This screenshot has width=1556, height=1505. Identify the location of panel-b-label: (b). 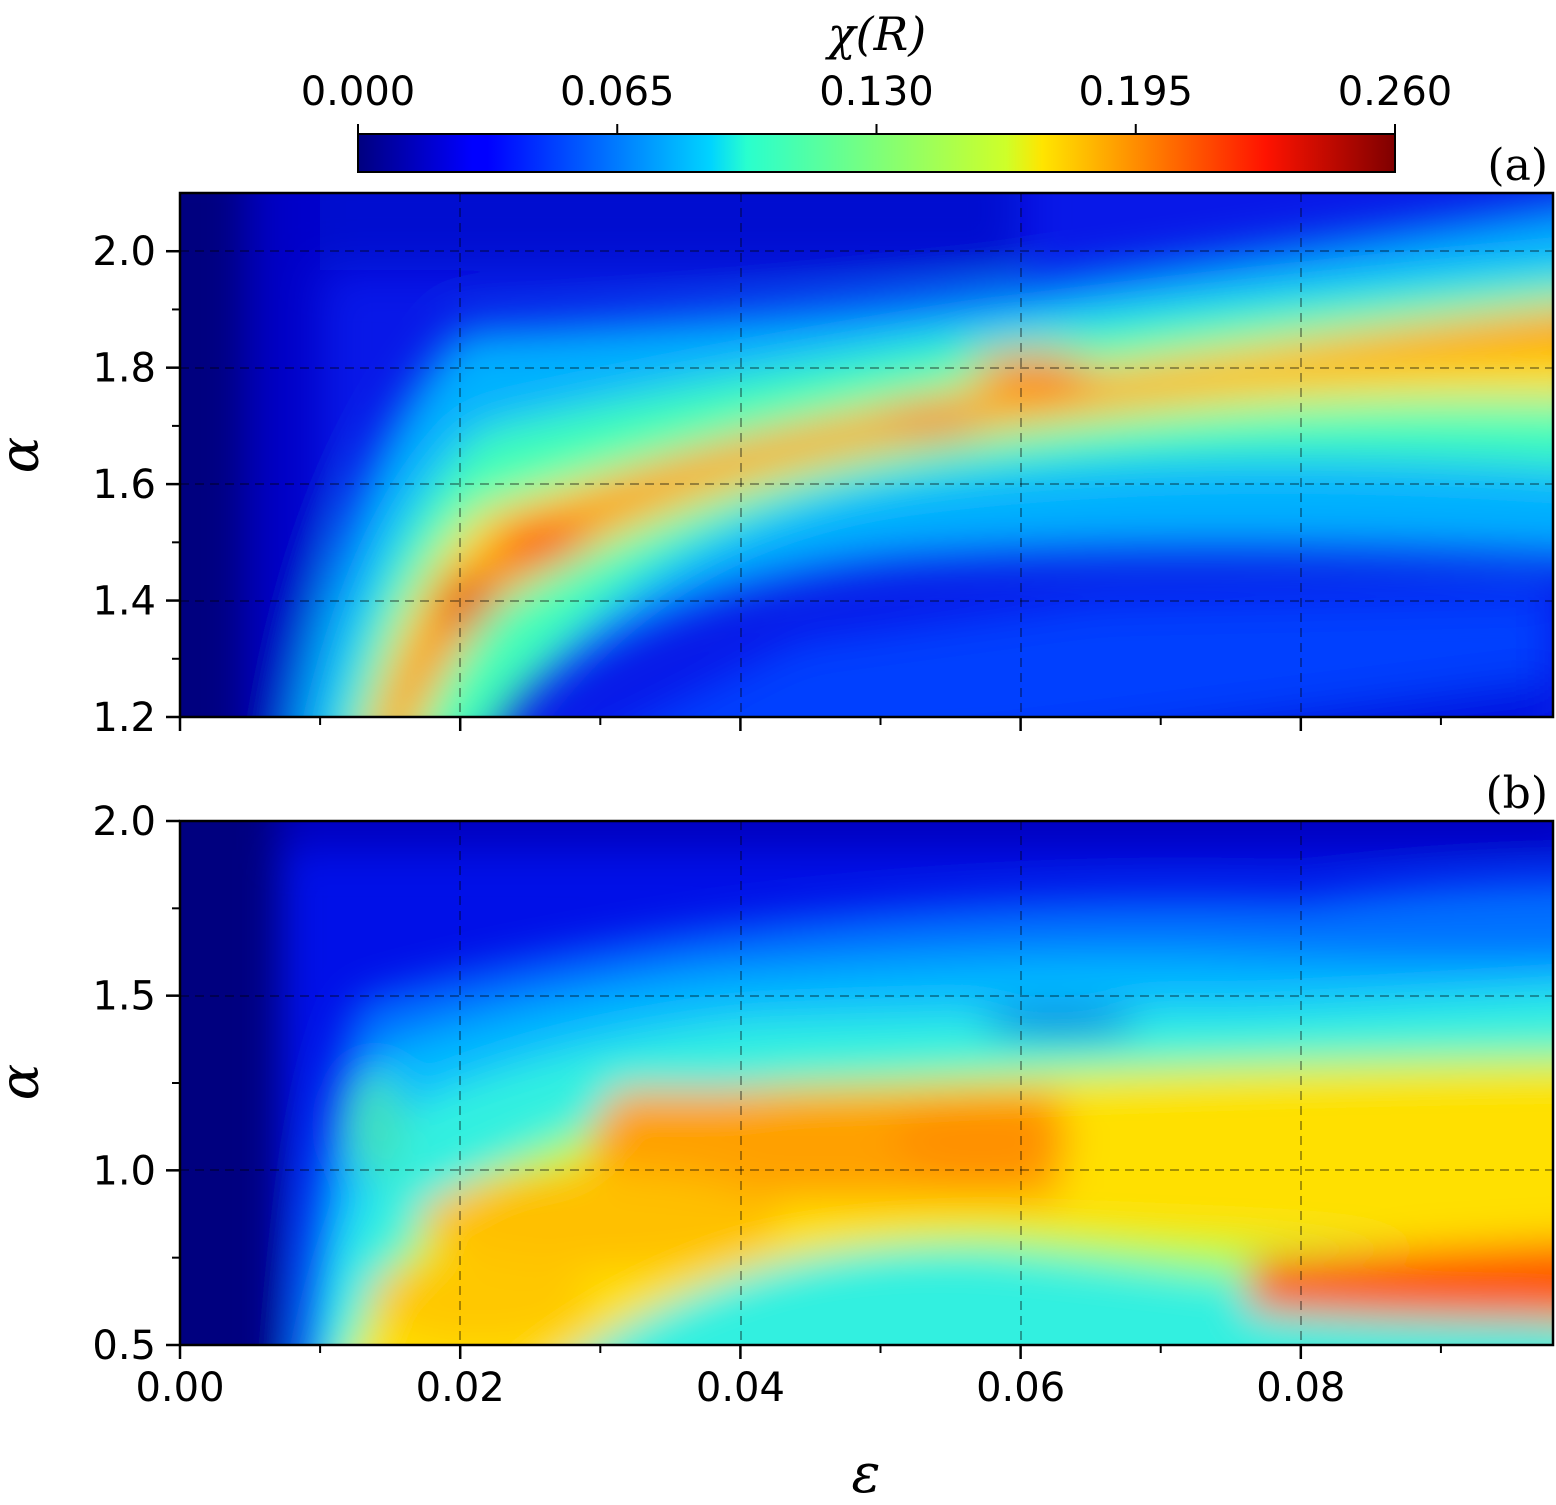
(1517, 793).